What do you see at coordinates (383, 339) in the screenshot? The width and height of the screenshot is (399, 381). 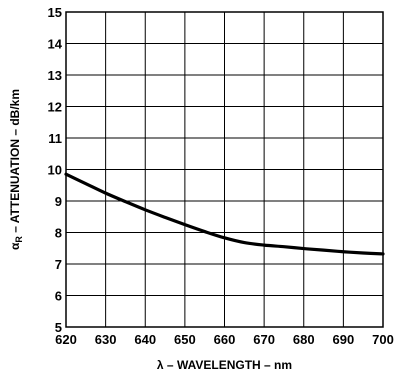 I see `x-tick-label: 700` at bounding box center [383, 339].